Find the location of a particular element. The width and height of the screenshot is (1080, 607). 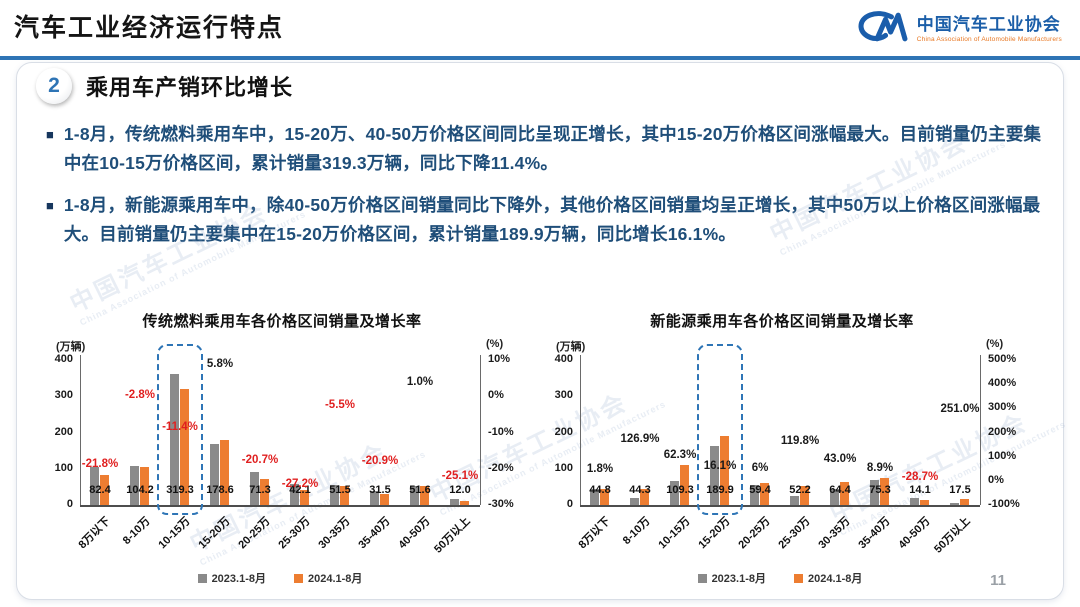

y-tick-label-right: 300% is located at coordinates (1002, 407).